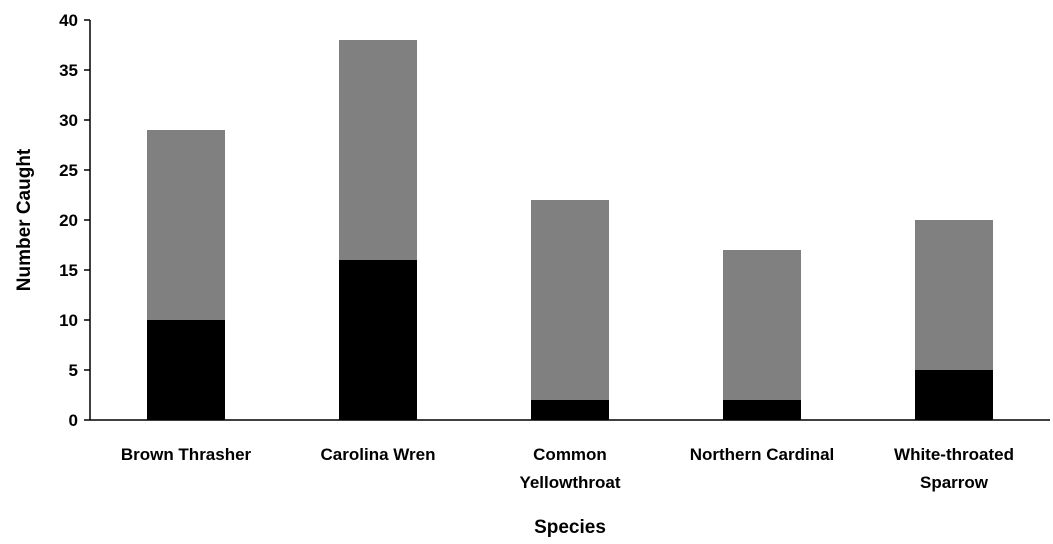  Describe the element at coordinates (68, 320) in the screenshot. I see `y-tick-label: 10` at that location.